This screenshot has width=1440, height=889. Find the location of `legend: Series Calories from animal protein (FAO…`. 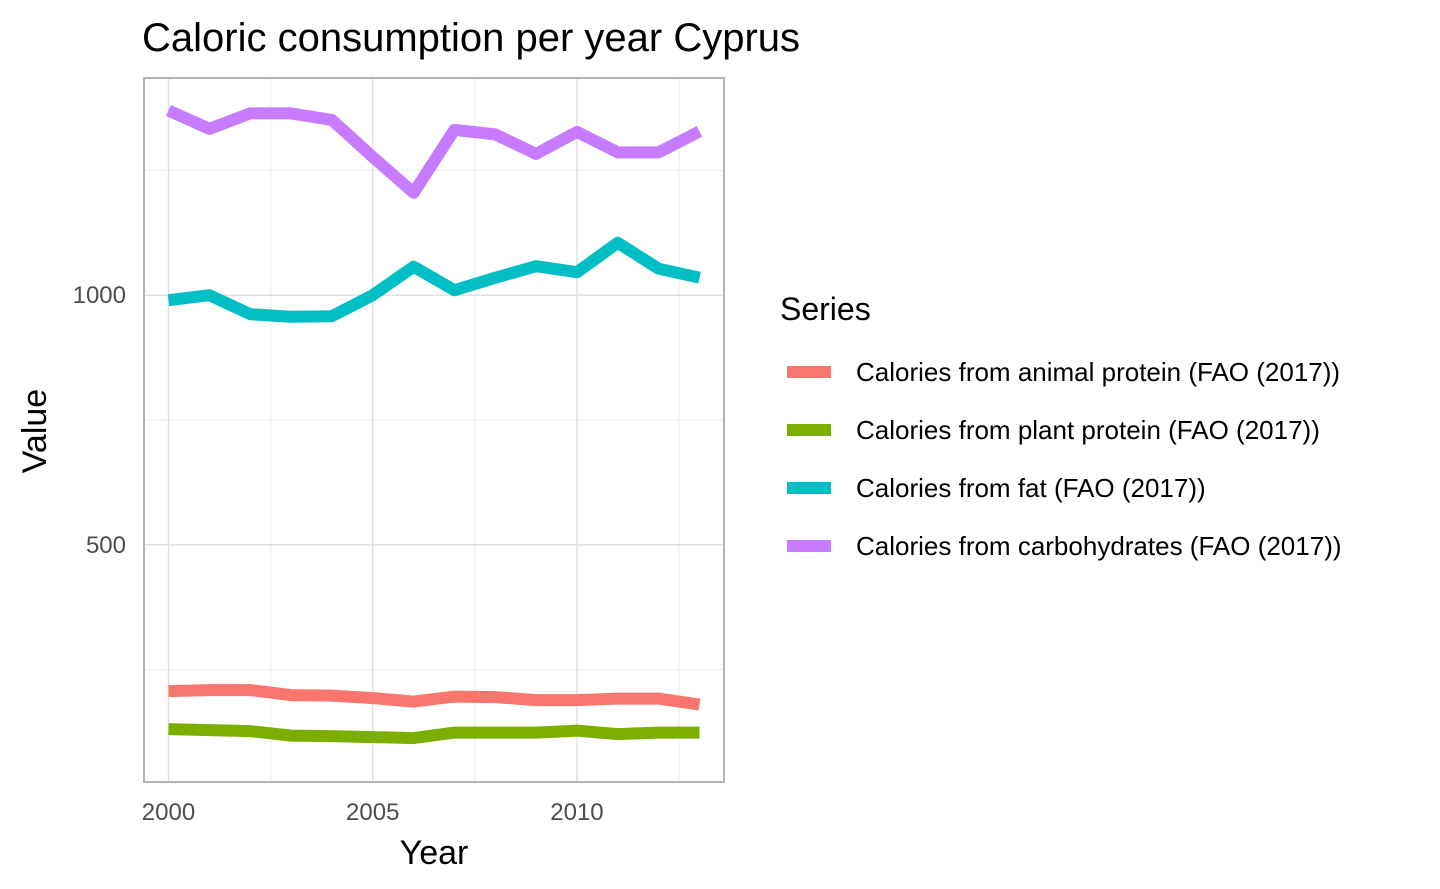

legend: Series Calories from animal protein (FAO… is located at coordinates (1061, 426).